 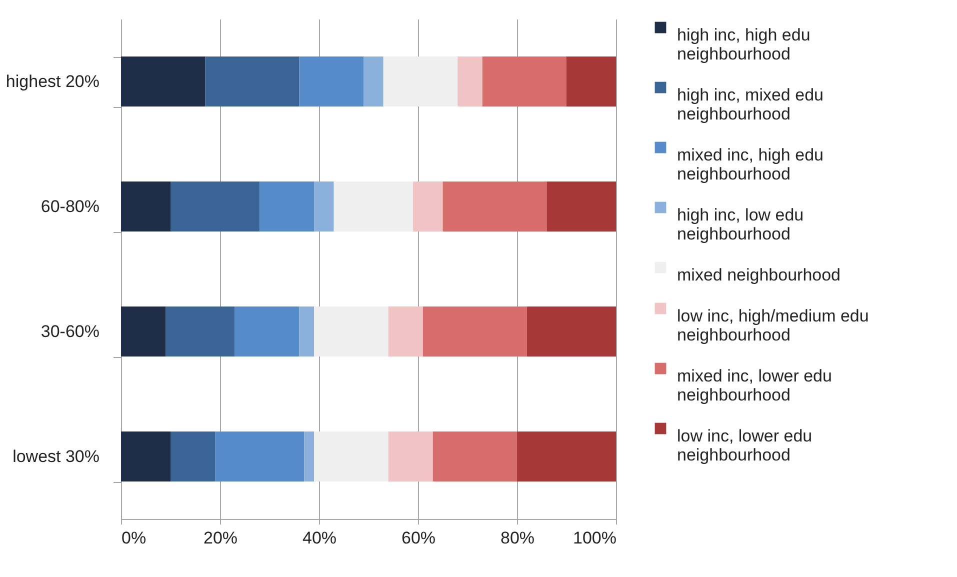 What do you see at coordinates (773, 325) in the screenshot?
I see `legend-label: low inc, high/medium edu neighbourhood` at bounding box center [773, 325].